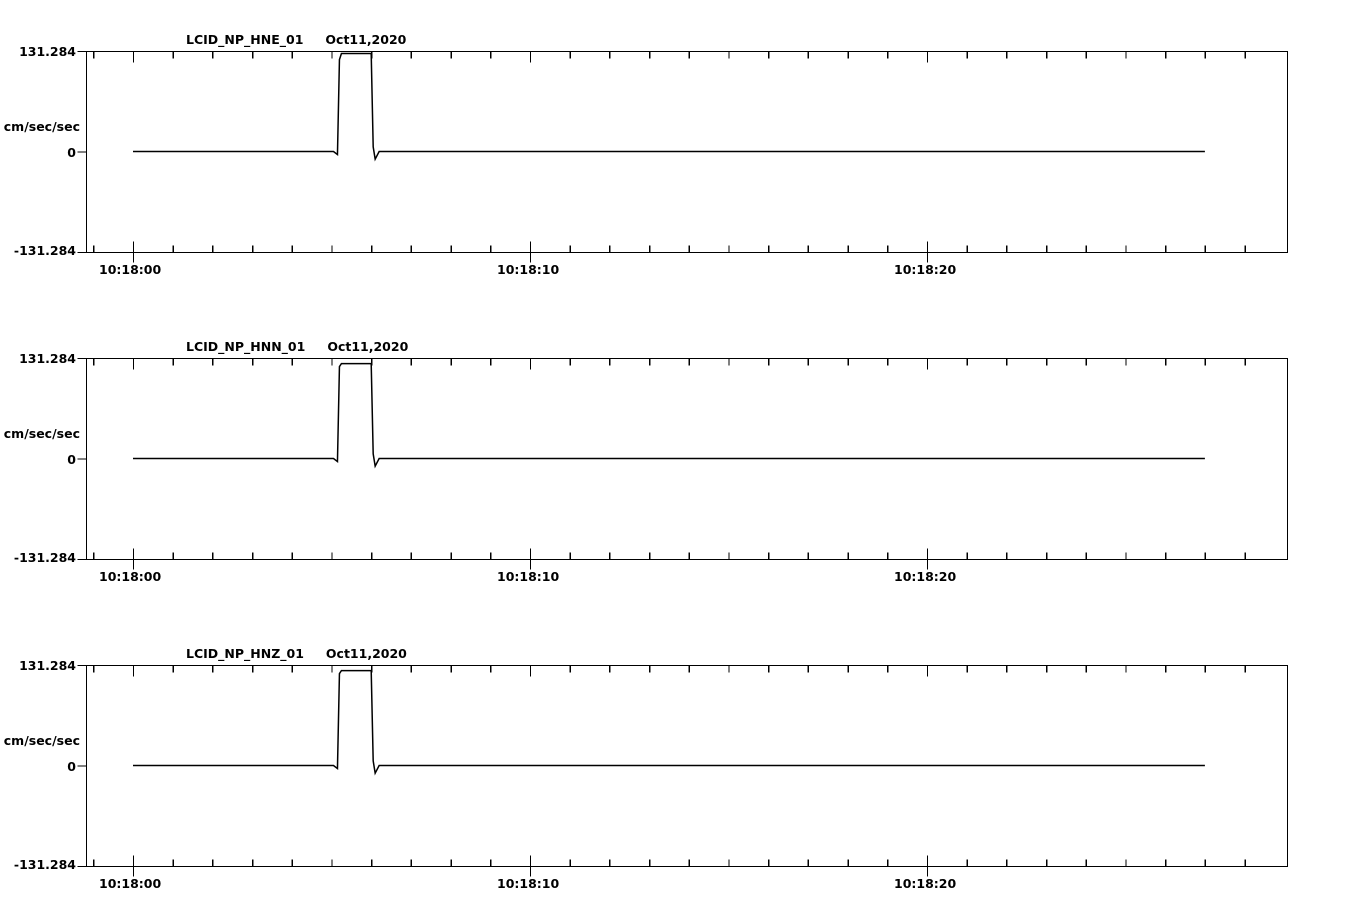 The image size is (1358, 924). What do you see at coordinates (297, 346) in the screenshot?
I see `panel-title-hnn: LCID_NP_HNN_01 Oct11,2020` at bounding box center [297, 346].